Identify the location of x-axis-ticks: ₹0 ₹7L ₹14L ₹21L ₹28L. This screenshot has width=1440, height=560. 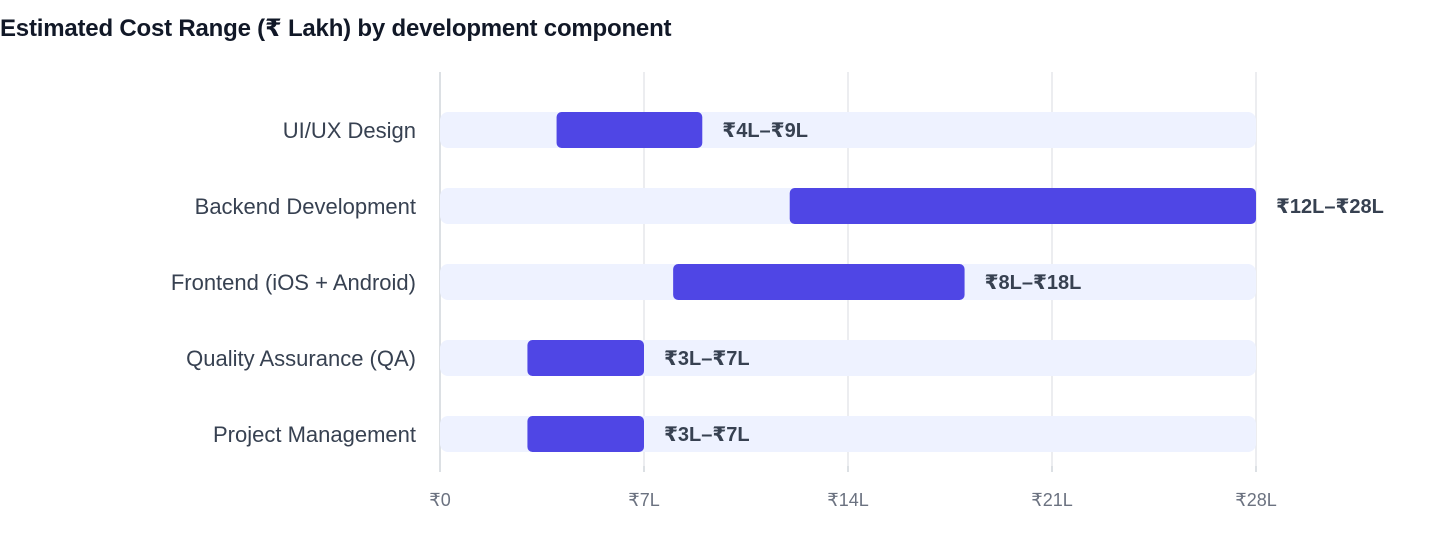
(853, 488).